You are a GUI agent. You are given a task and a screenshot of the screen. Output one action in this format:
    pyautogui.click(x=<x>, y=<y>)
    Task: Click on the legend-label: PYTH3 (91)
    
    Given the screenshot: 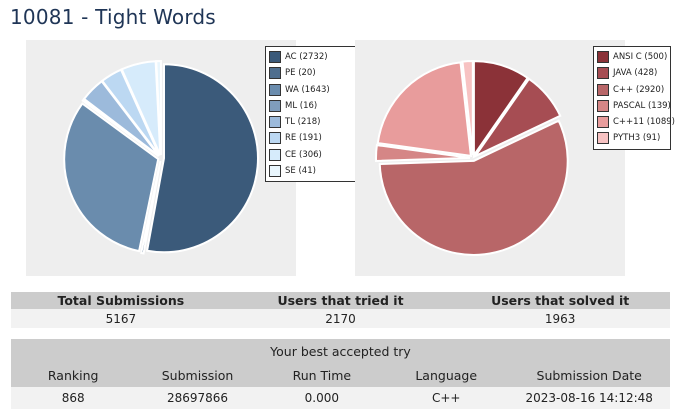 What is the action you would take?
    pyautogui.click(x=637, y=138)
    